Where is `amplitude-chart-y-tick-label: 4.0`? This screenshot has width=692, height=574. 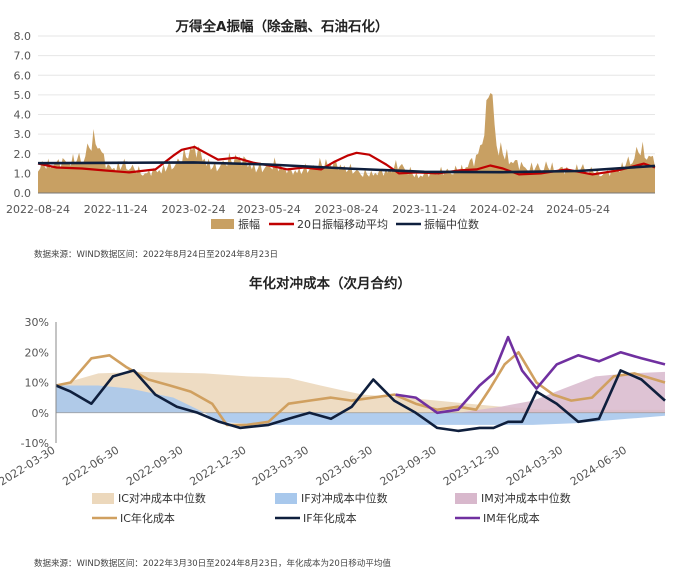 amplitude-chart-y-tick-label: 4.0 is located at coordinates (23, 115).